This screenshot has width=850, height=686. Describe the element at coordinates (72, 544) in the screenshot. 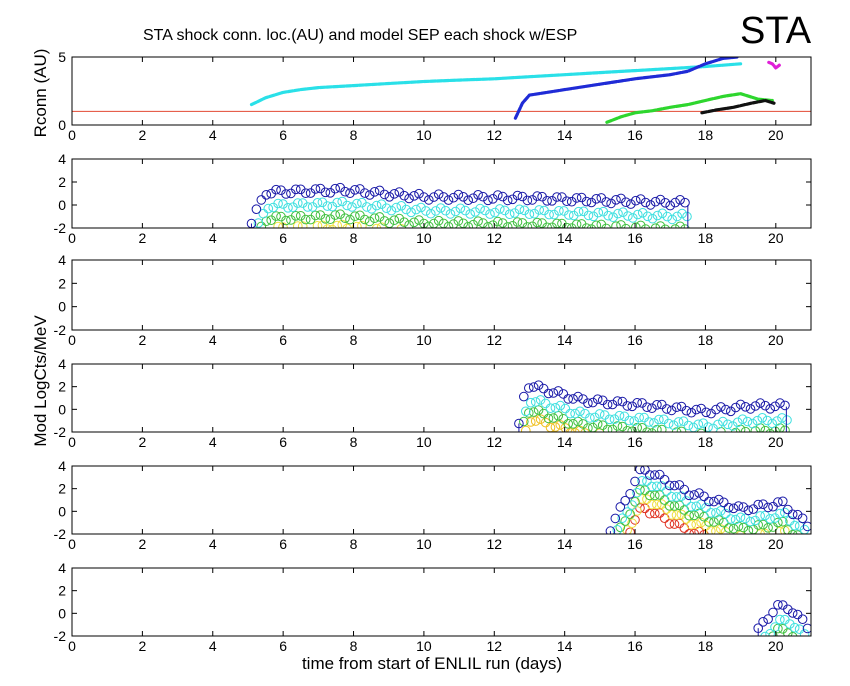

I see `x-tick-label: 0` at that location.